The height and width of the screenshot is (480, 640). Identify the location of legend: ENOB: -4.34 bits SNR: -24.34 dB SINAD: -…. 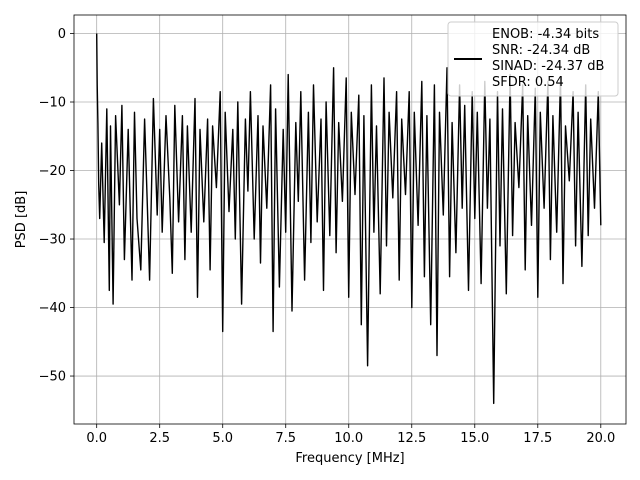
(533, 59).